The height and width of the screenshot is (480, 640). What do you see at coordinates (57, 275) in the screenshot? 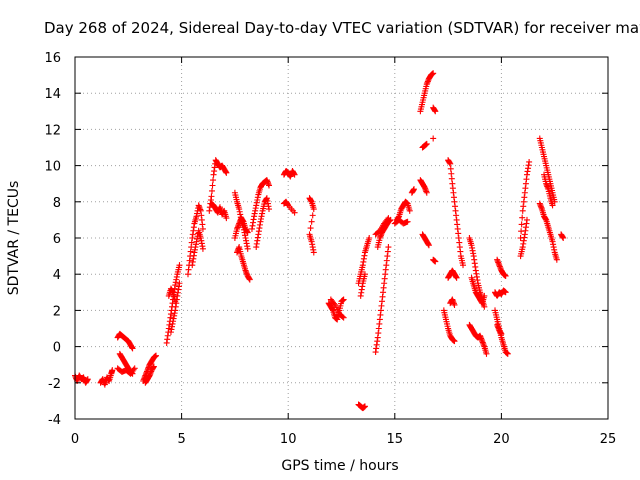
I see `y-tick-label: 4` at bounding box center [57, 275].